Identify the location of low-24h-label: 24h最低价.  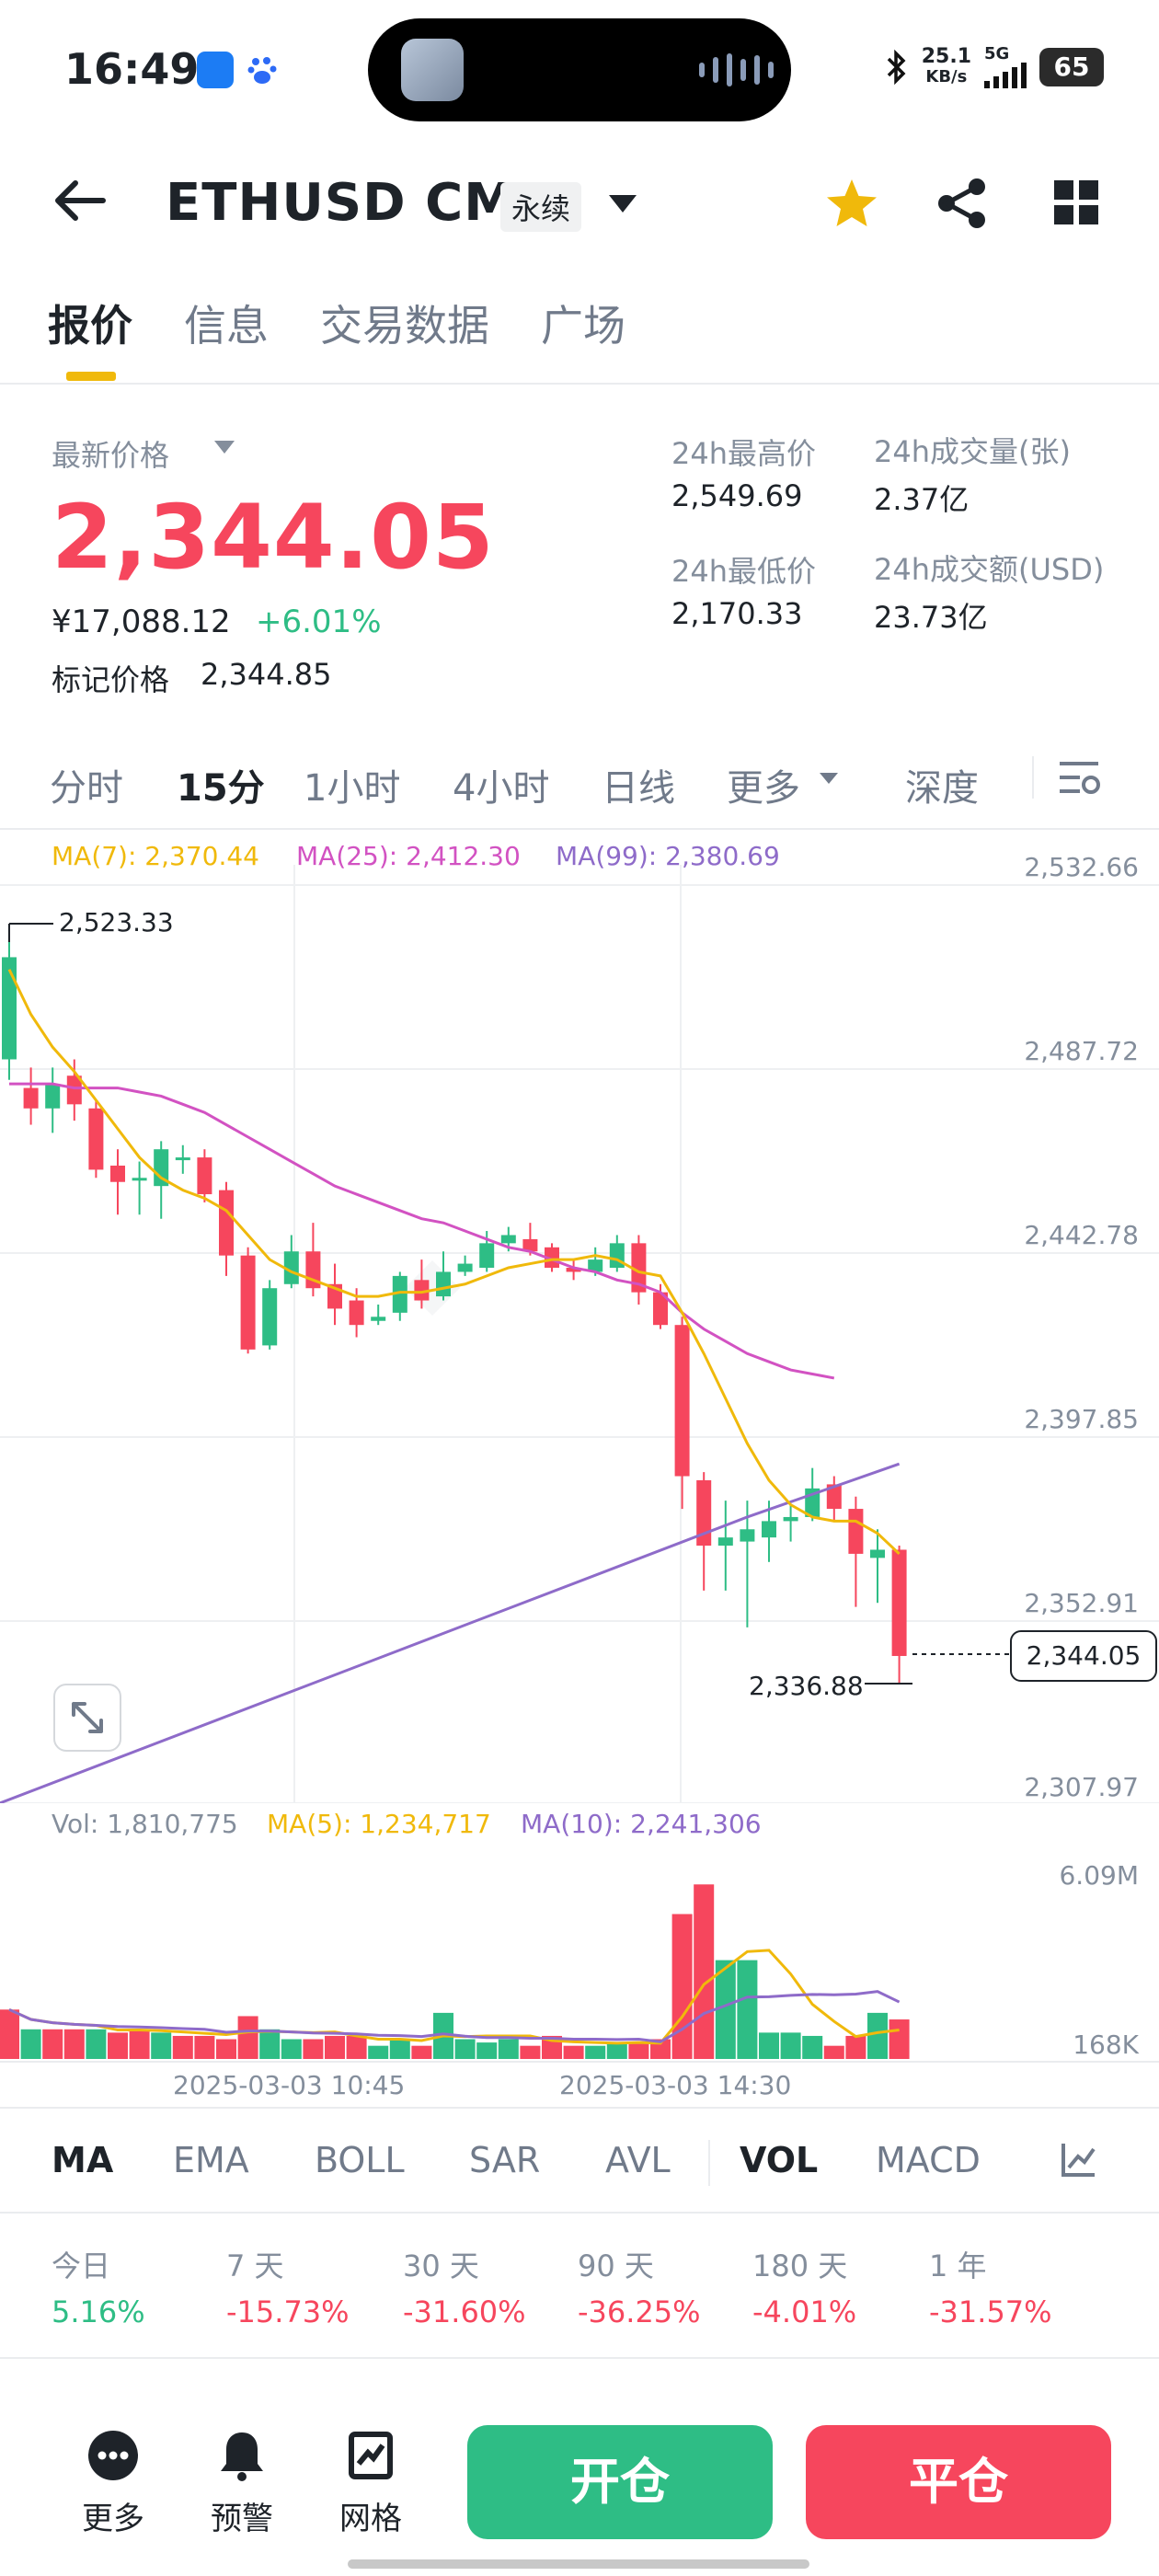
(744, 571).